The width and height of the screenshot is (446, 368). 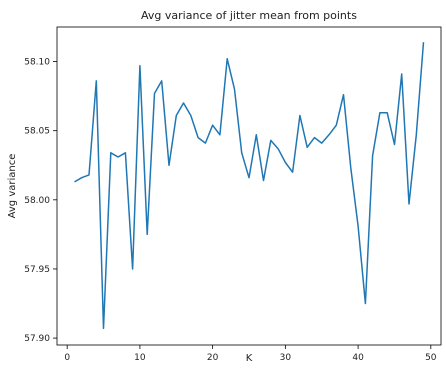 I want to click on x-tick-label: 50, so click(x=431, y=358).